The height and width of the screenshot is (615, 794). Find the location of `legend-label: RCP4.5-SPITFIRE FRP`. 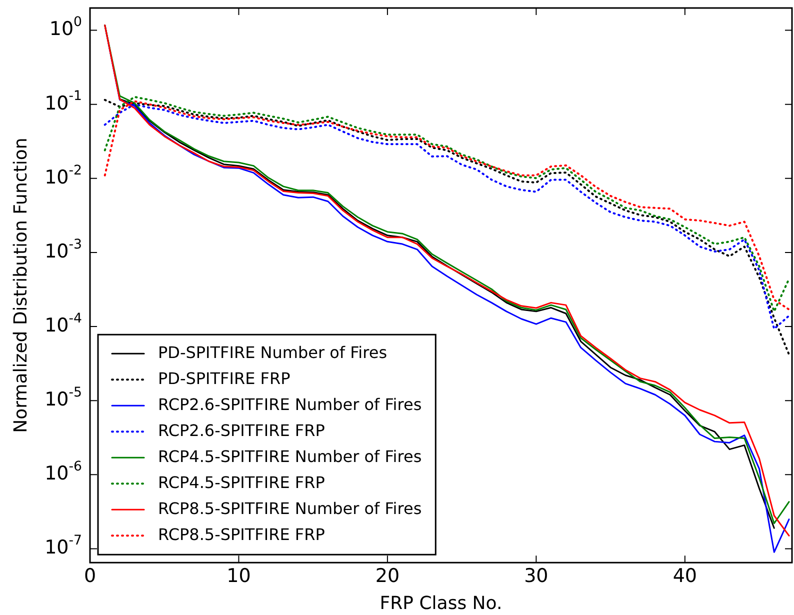

legend-label: RCP4.5-SPITFIRE FRP is located at coordinates (242, 482).